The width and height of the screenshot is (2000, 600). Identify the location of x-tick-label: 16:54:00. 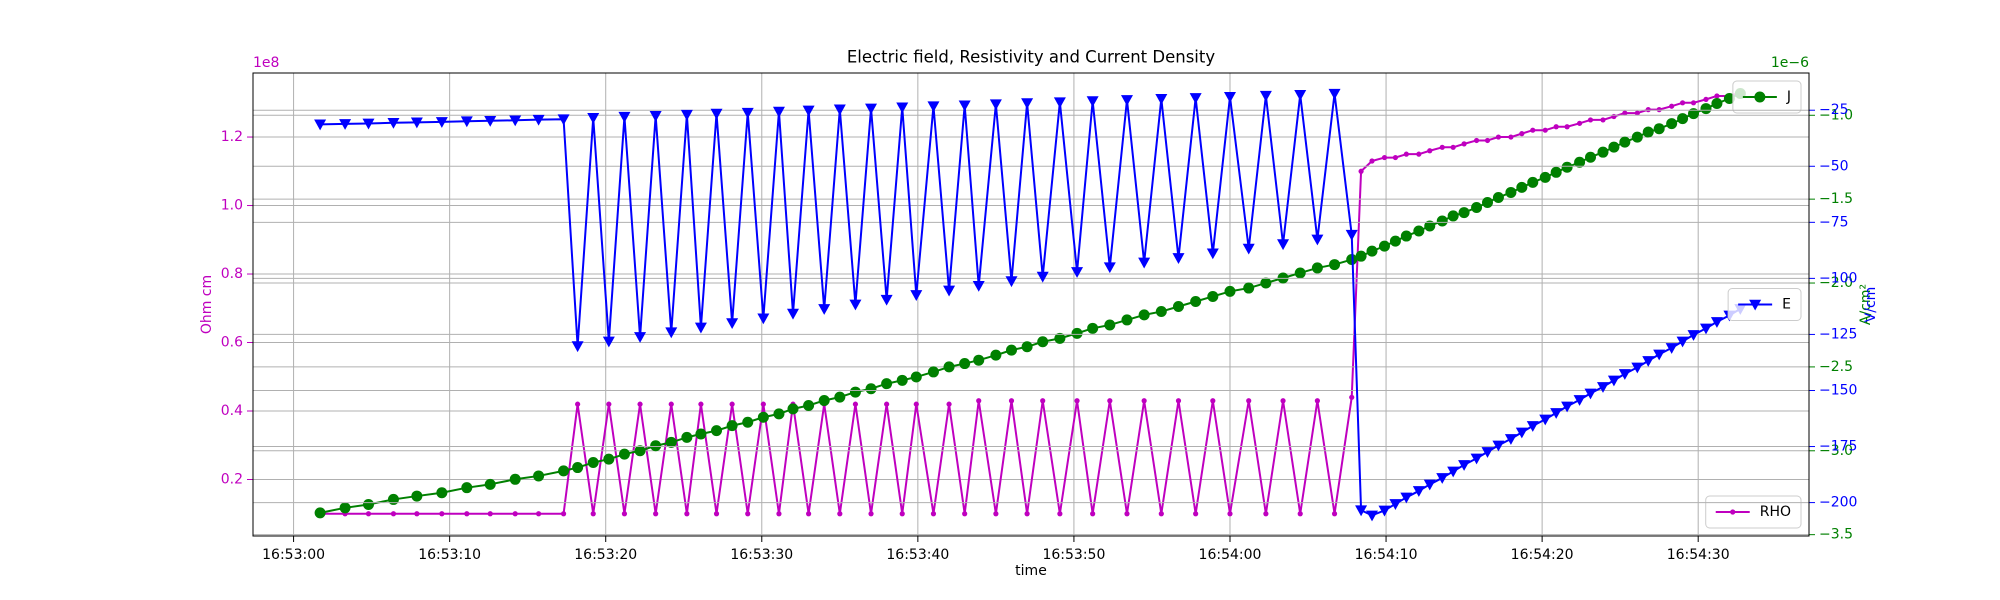
(1230, 555).